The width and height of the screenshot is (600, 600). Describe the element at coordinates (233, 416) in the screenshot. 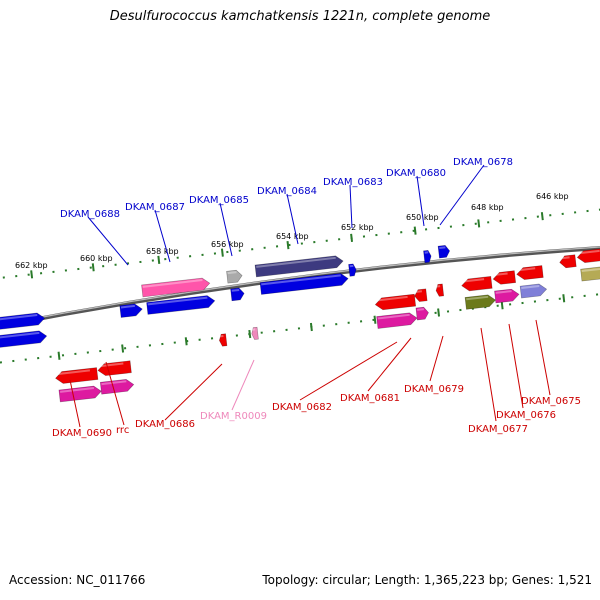

I see `gene-label-dkam-r0009: DKAM_R0009` at that location.